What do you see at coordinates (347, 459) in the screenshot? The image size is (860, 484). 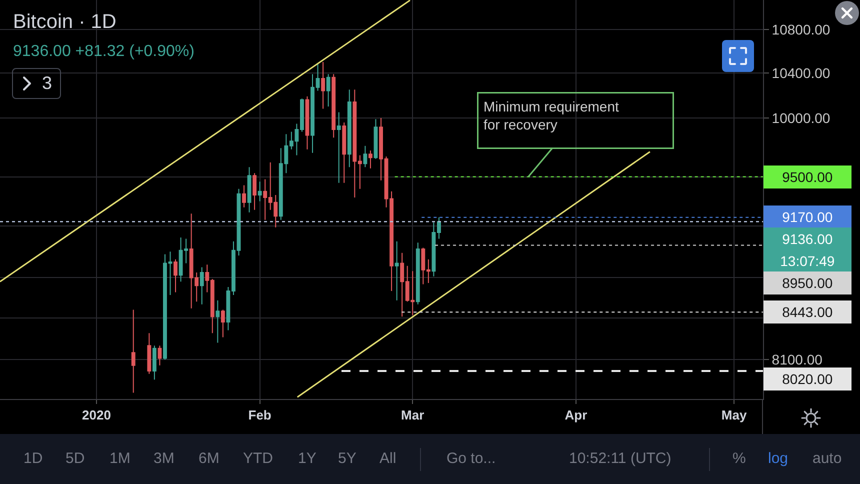 I see `text: 5Y` at bounding box center [347, 459].